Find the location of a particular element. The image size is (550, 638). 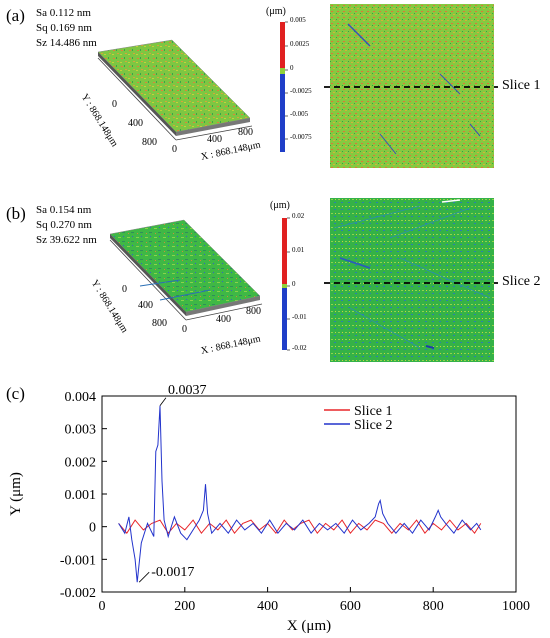

slice-1-line is located at coordinates (411, 87).